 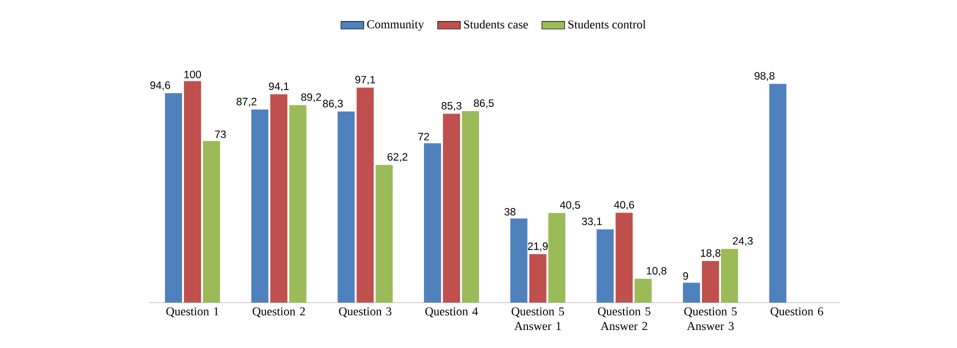 What do you see at coordinates (192, 312) in the screenshot?
I see `x-tick-label: Question 1` at bounding box center [192, 312].